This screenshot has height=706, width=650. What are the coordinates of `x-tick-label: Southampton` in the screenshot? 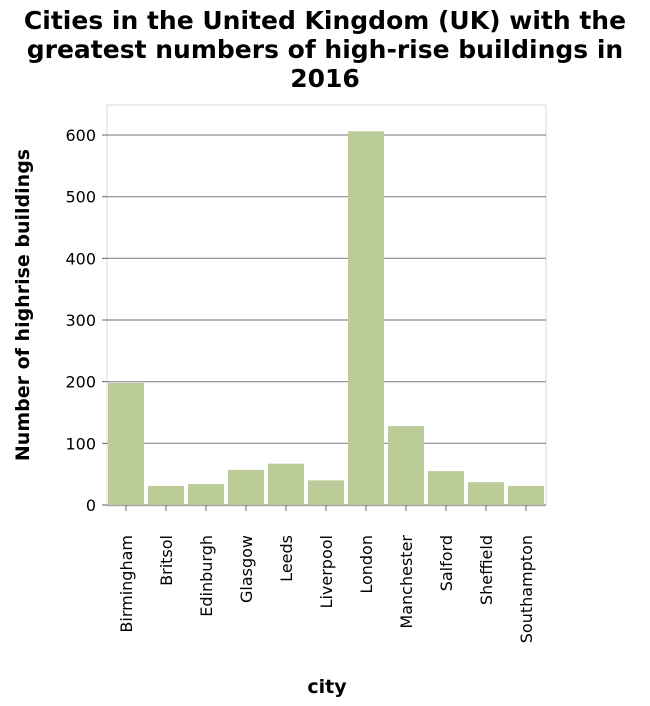 It's located at (526, 589).